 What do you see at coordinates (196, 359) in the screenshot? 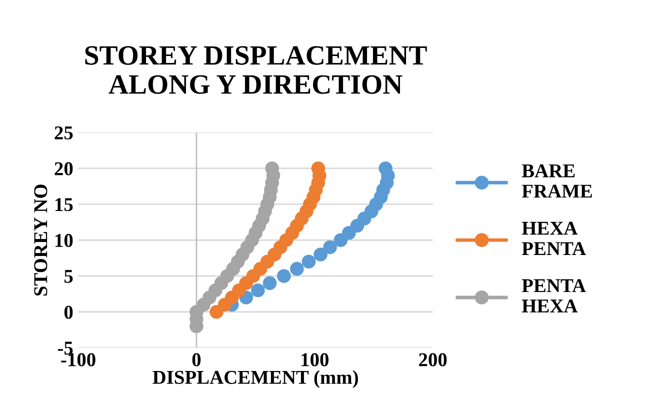
I see `x-tick-label: 0` at bounding box center [196, 359].